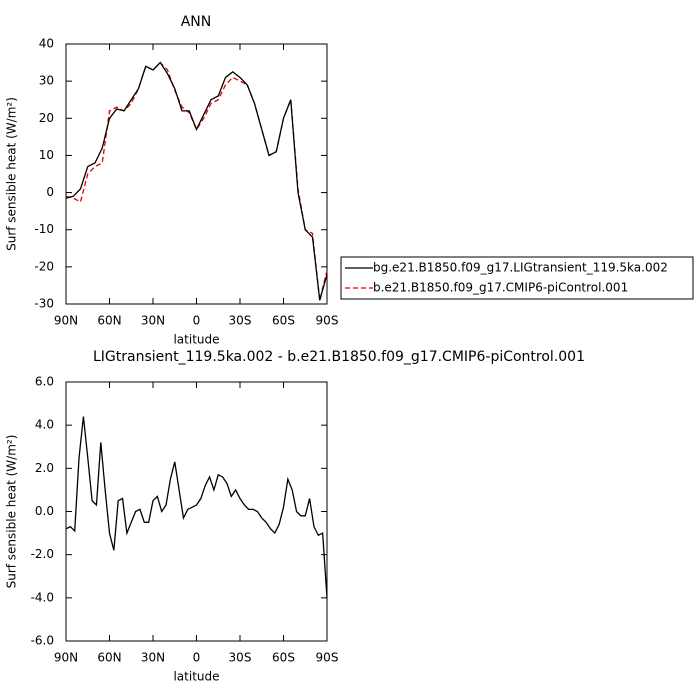  What do you see at coordinates (46, 81) in the screenshot?
I see `y-tick-label: 30` at bounding box center [46, 81].